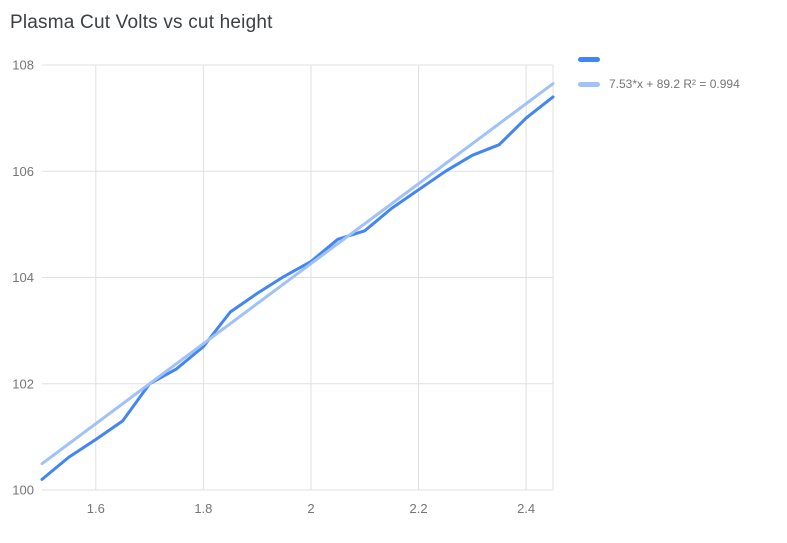 The height and width of the screenshot is (543, 787). I want to click on legend-item-series, so click(659, 59).